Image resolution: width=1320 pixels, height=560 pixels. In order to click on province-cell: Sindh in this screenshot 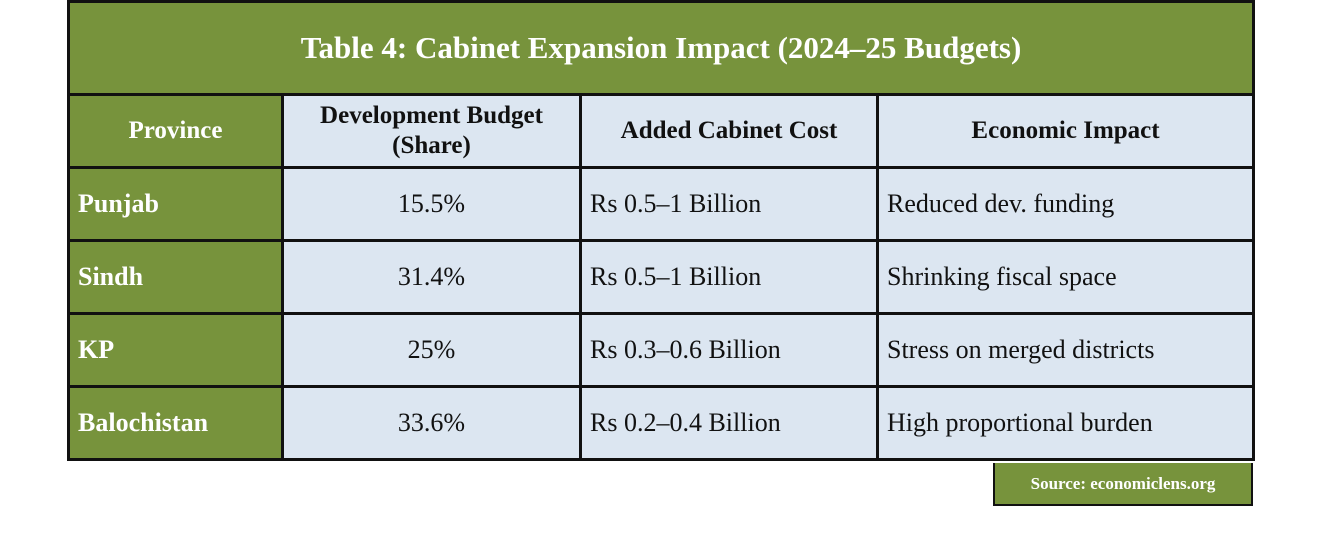, I will do `click(175, 277)`.